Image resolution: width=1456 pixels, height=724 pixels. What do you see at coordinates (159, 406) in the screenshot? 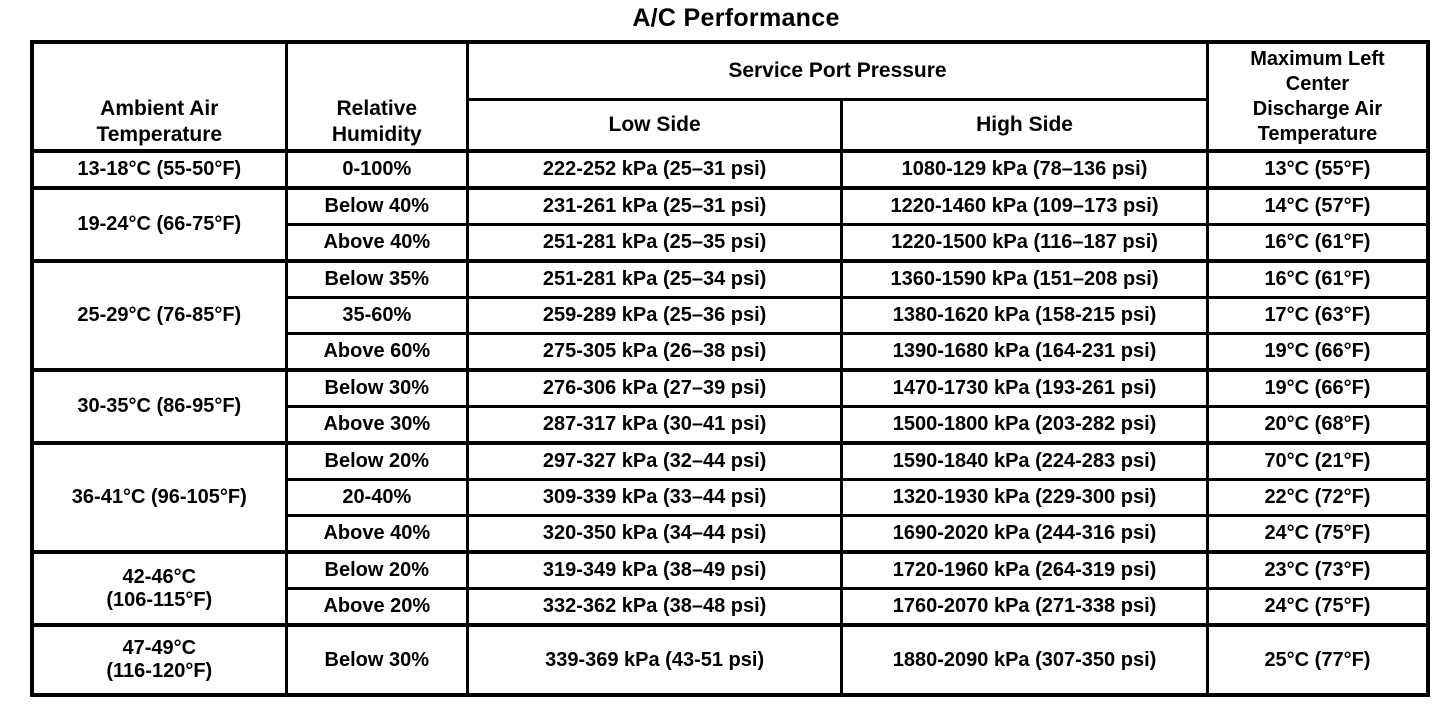
I see `ambient-temperature-cell: 30-35°C (86-95°F)` at bounding box center [159, 406].